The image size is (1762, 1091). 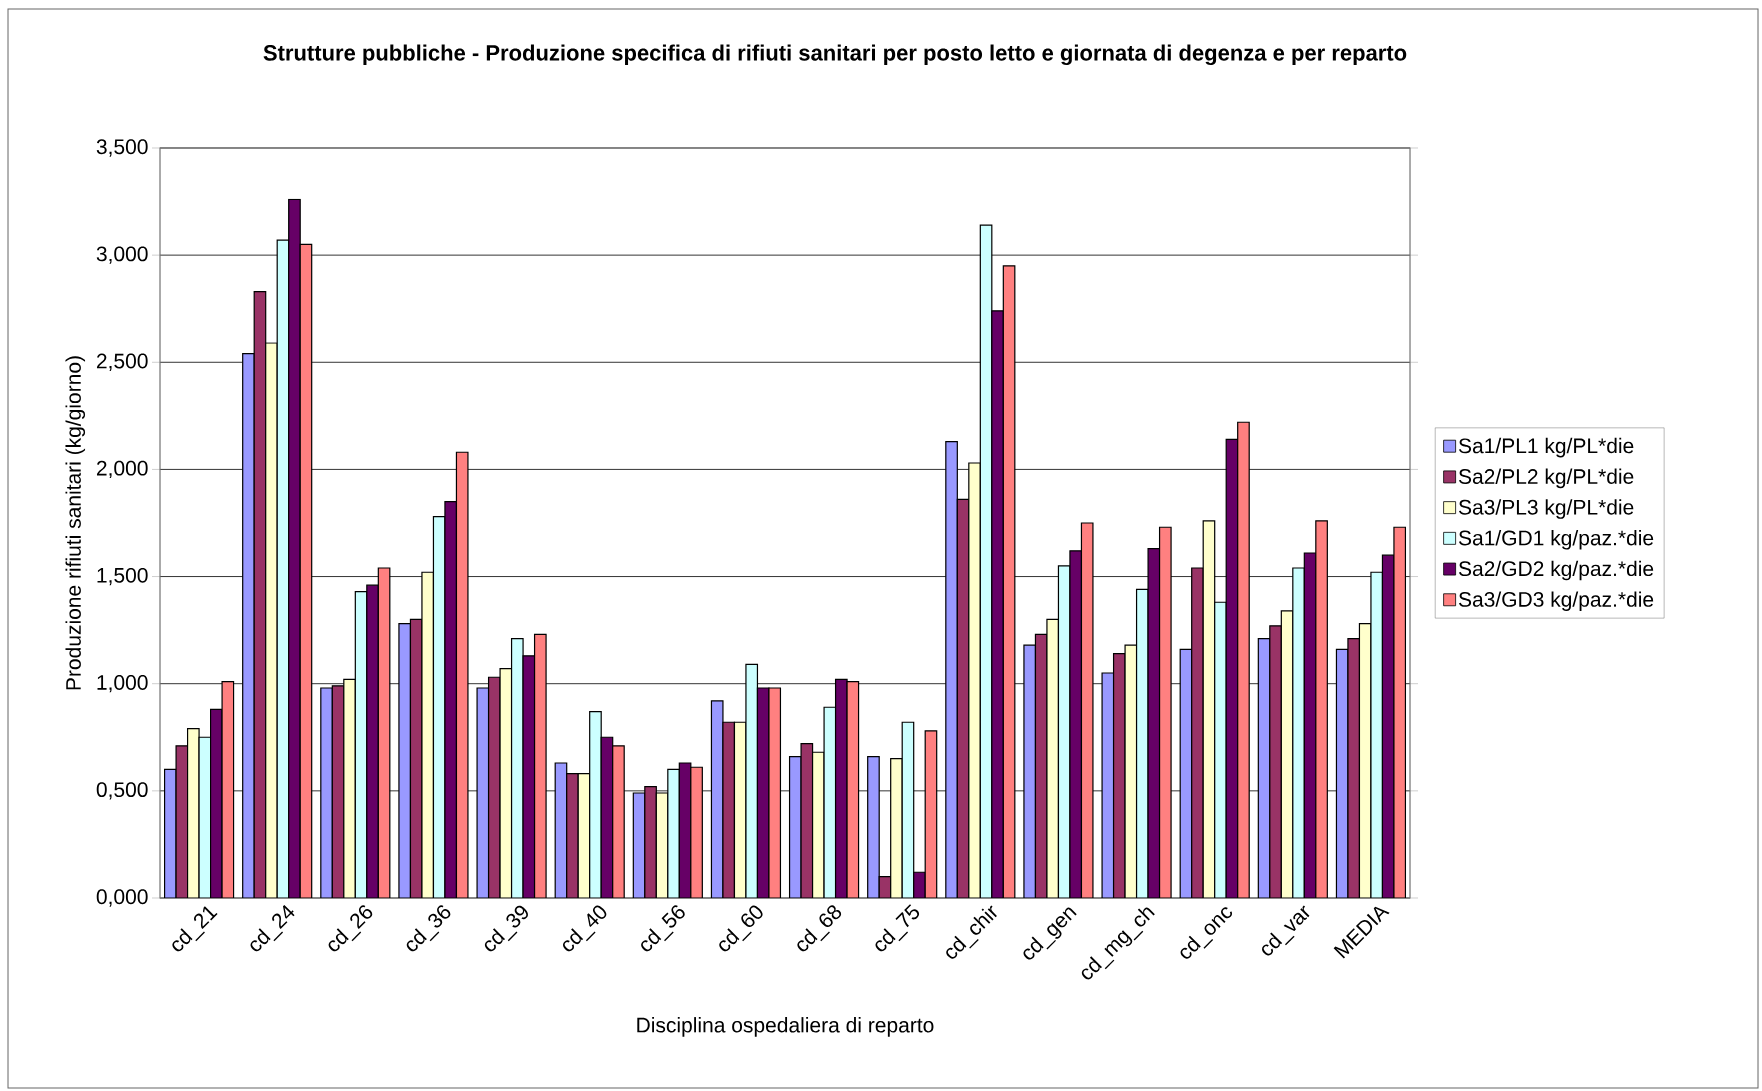 What do you see at coordinates (122, 576) in the screenshot?
I see `y-tick-label: 1,500` at bounding box center [122, 576].